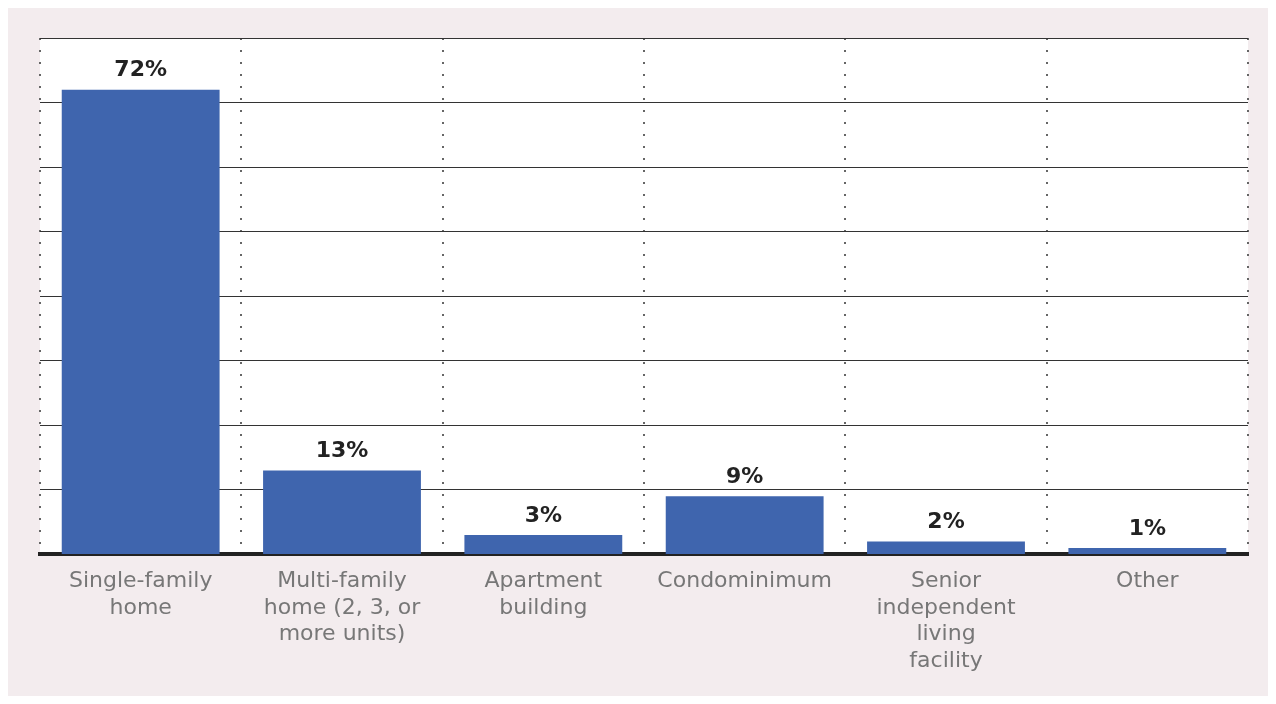 The image size is (1276, 704). Describe the element at coordinates (342, 450) in the screenshot. I see `data-label: 13%` at that location.